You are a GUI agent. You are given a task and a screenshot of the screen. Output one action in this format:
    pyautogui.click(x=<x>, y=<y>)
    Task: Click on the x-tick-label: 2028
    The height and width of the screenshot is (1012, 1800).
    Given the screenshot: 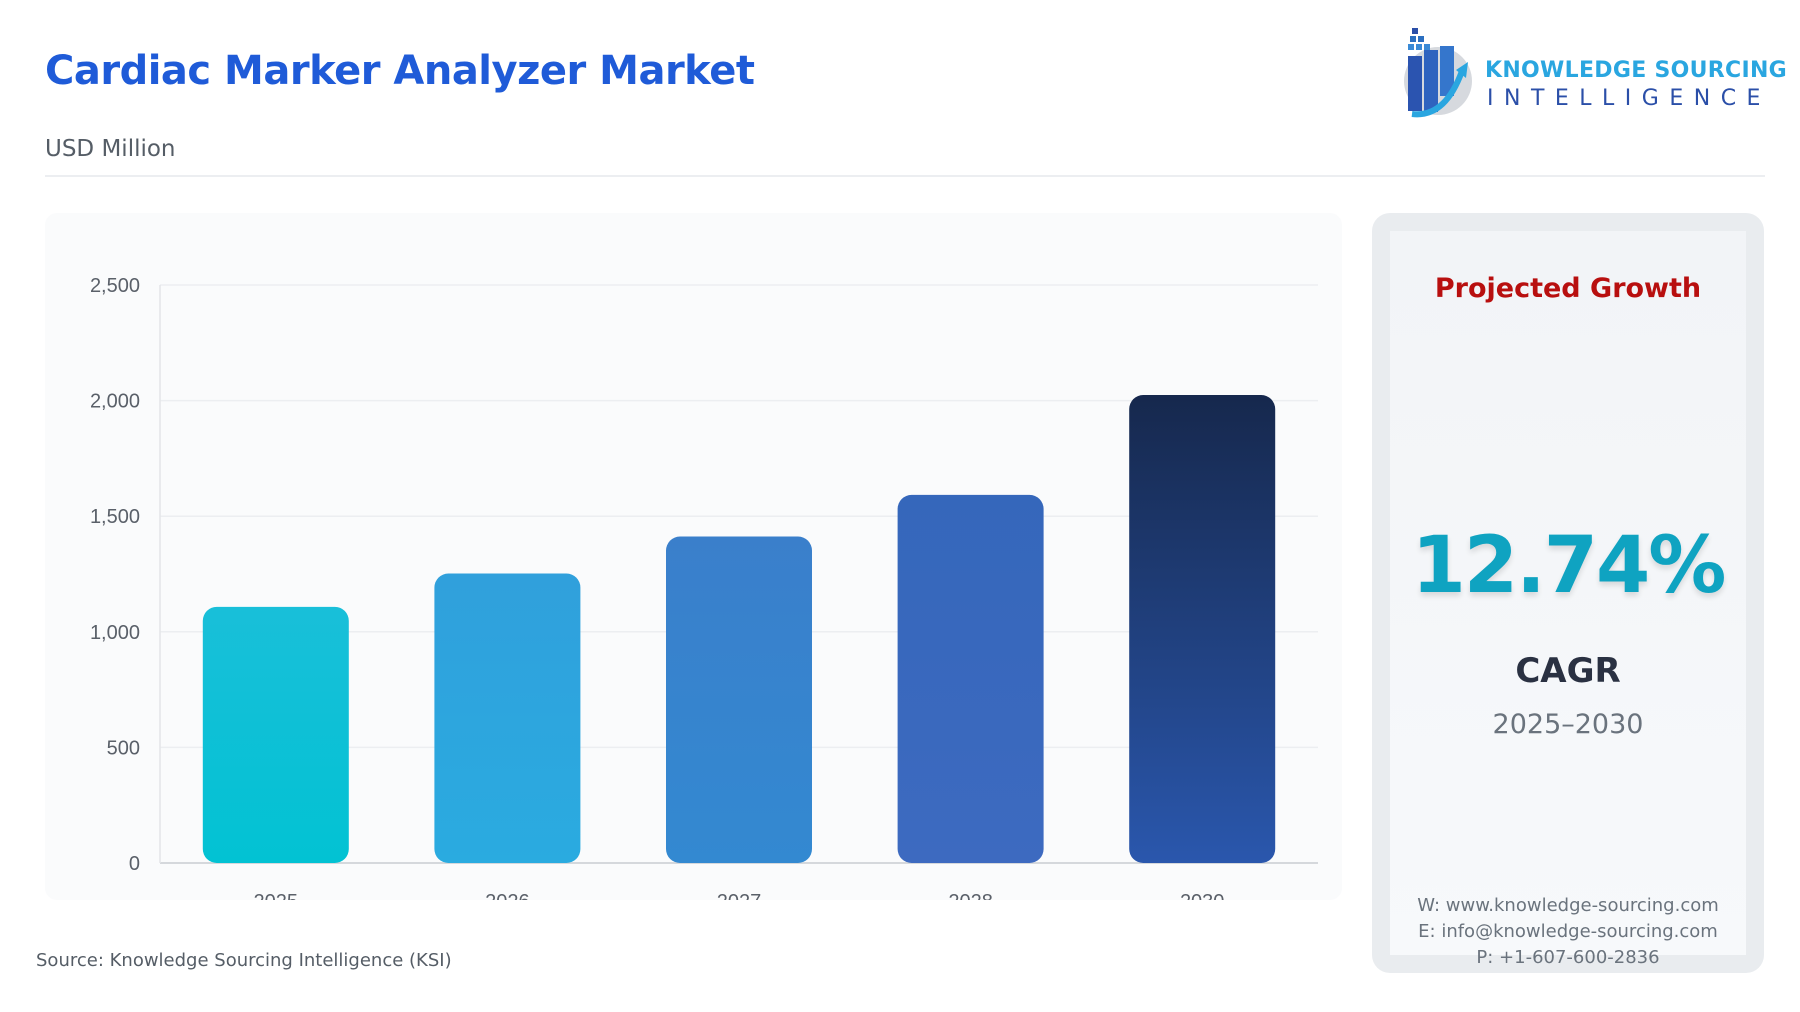 What is the action you would take?
    pyautogui.click(x=970, y=895)
    